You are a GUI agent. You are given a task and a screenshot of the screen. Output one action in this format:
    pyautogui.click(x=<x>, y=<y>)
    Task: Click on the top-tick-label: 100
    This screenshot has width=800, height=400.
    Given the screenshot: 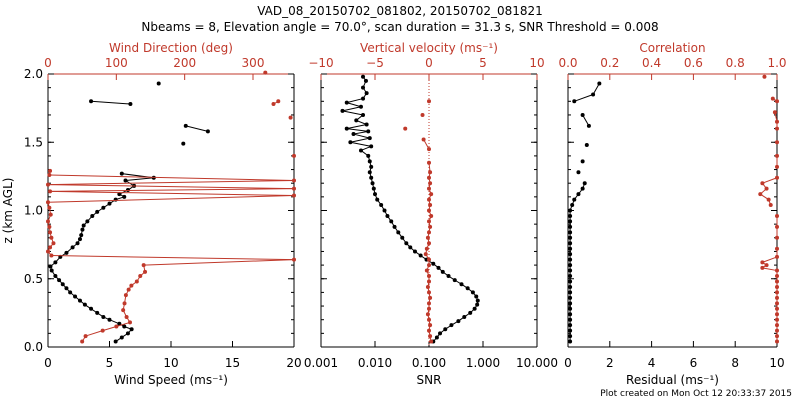 What is the action you would take?
    pyautogui.click(x=116, y=63)
    